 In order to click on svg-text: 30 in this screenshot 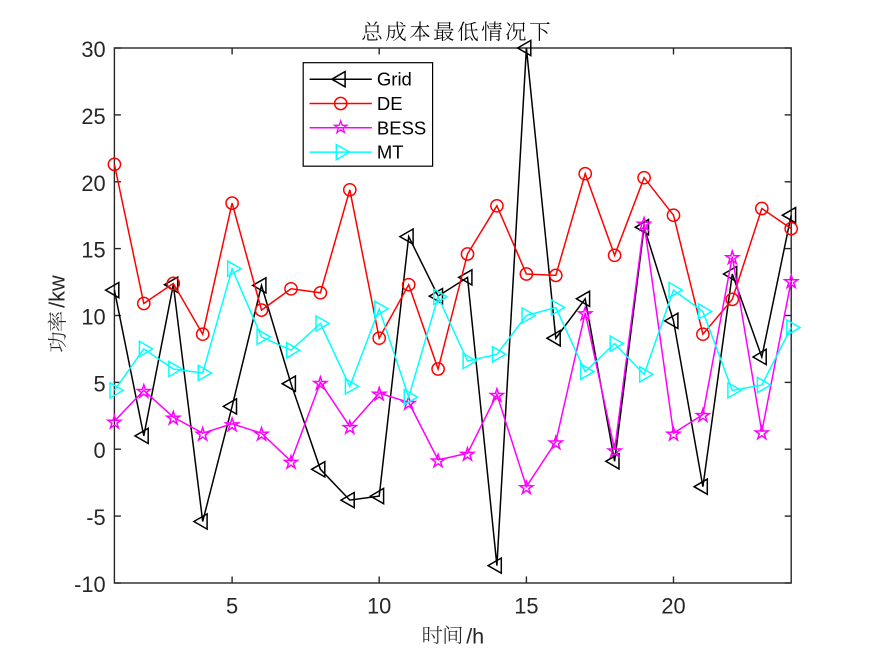, I will do `click(93, 49)`.